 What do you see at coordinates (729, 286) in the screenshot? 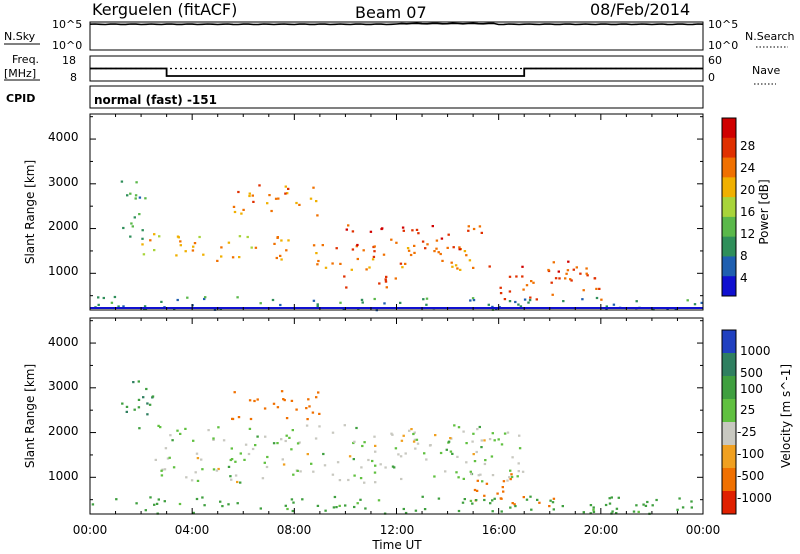
I see `power-colorbar-swatch` at bounding box center [729, 286].